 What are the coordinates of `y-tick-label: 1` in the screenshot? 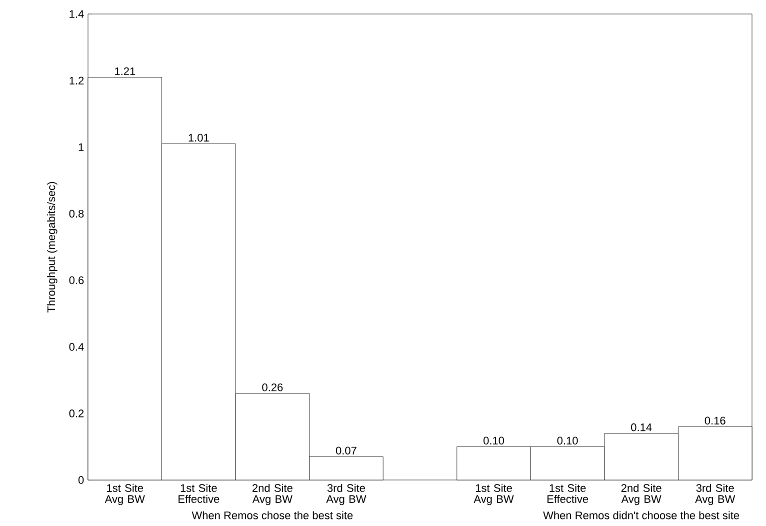 It's located at (81, 147).